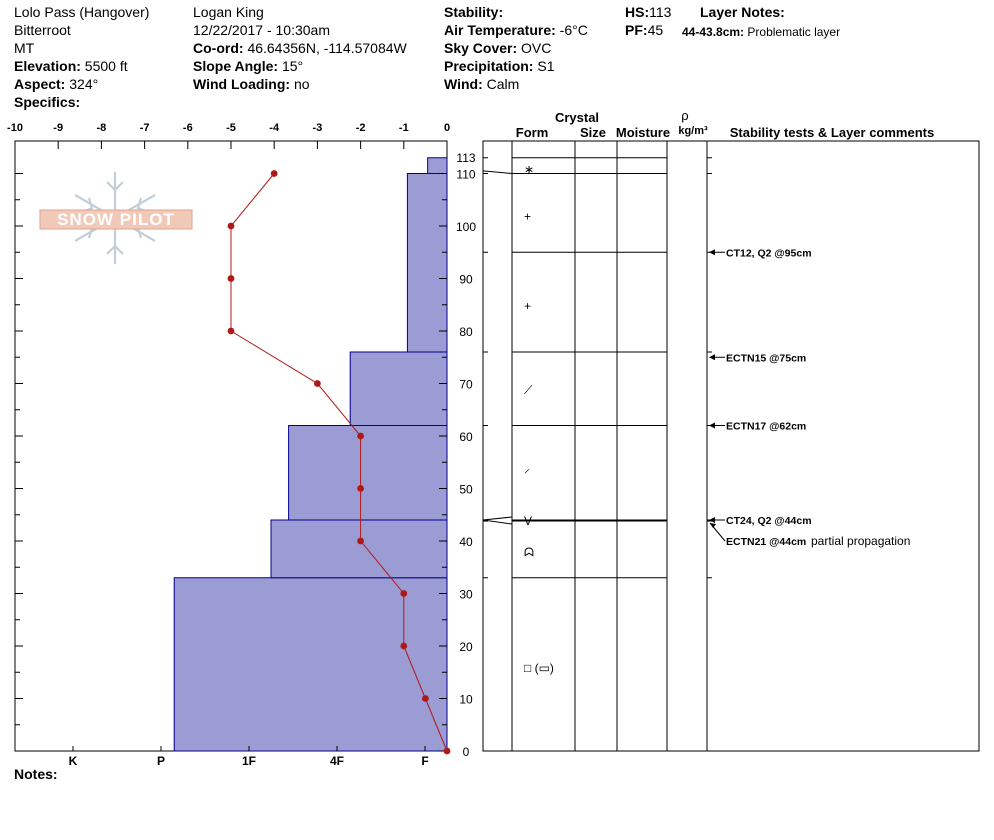  Describe the element at coordinates (481, 48) in the screenshot. I see `sky-cover-label: Sky Cover:` at that location.